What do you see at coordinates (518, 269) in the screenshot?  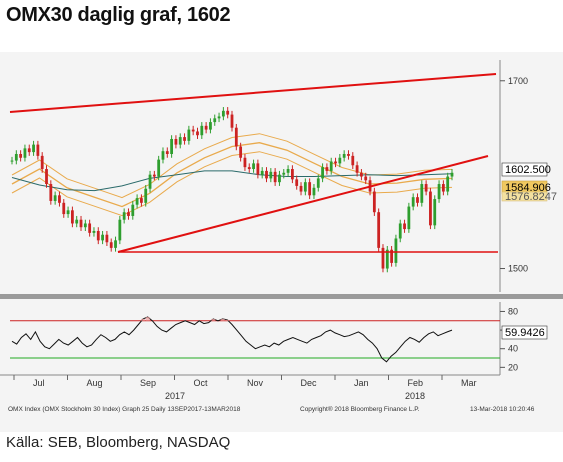 I see `price-tick-label: 1500` at bounding box center [518, 269].